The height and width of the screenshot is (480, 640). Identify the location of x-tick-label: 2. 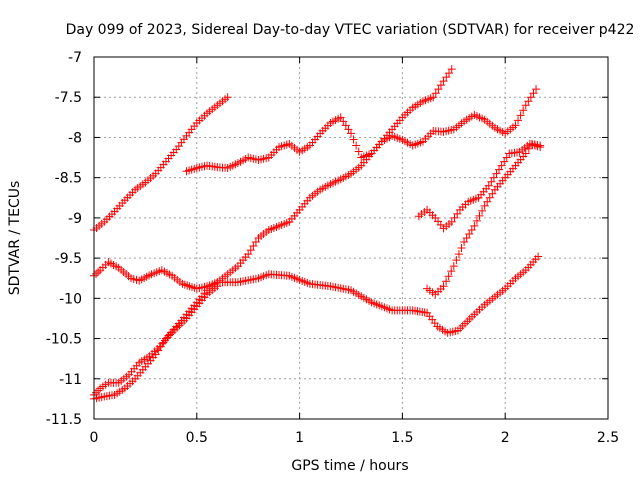
(505, 438).